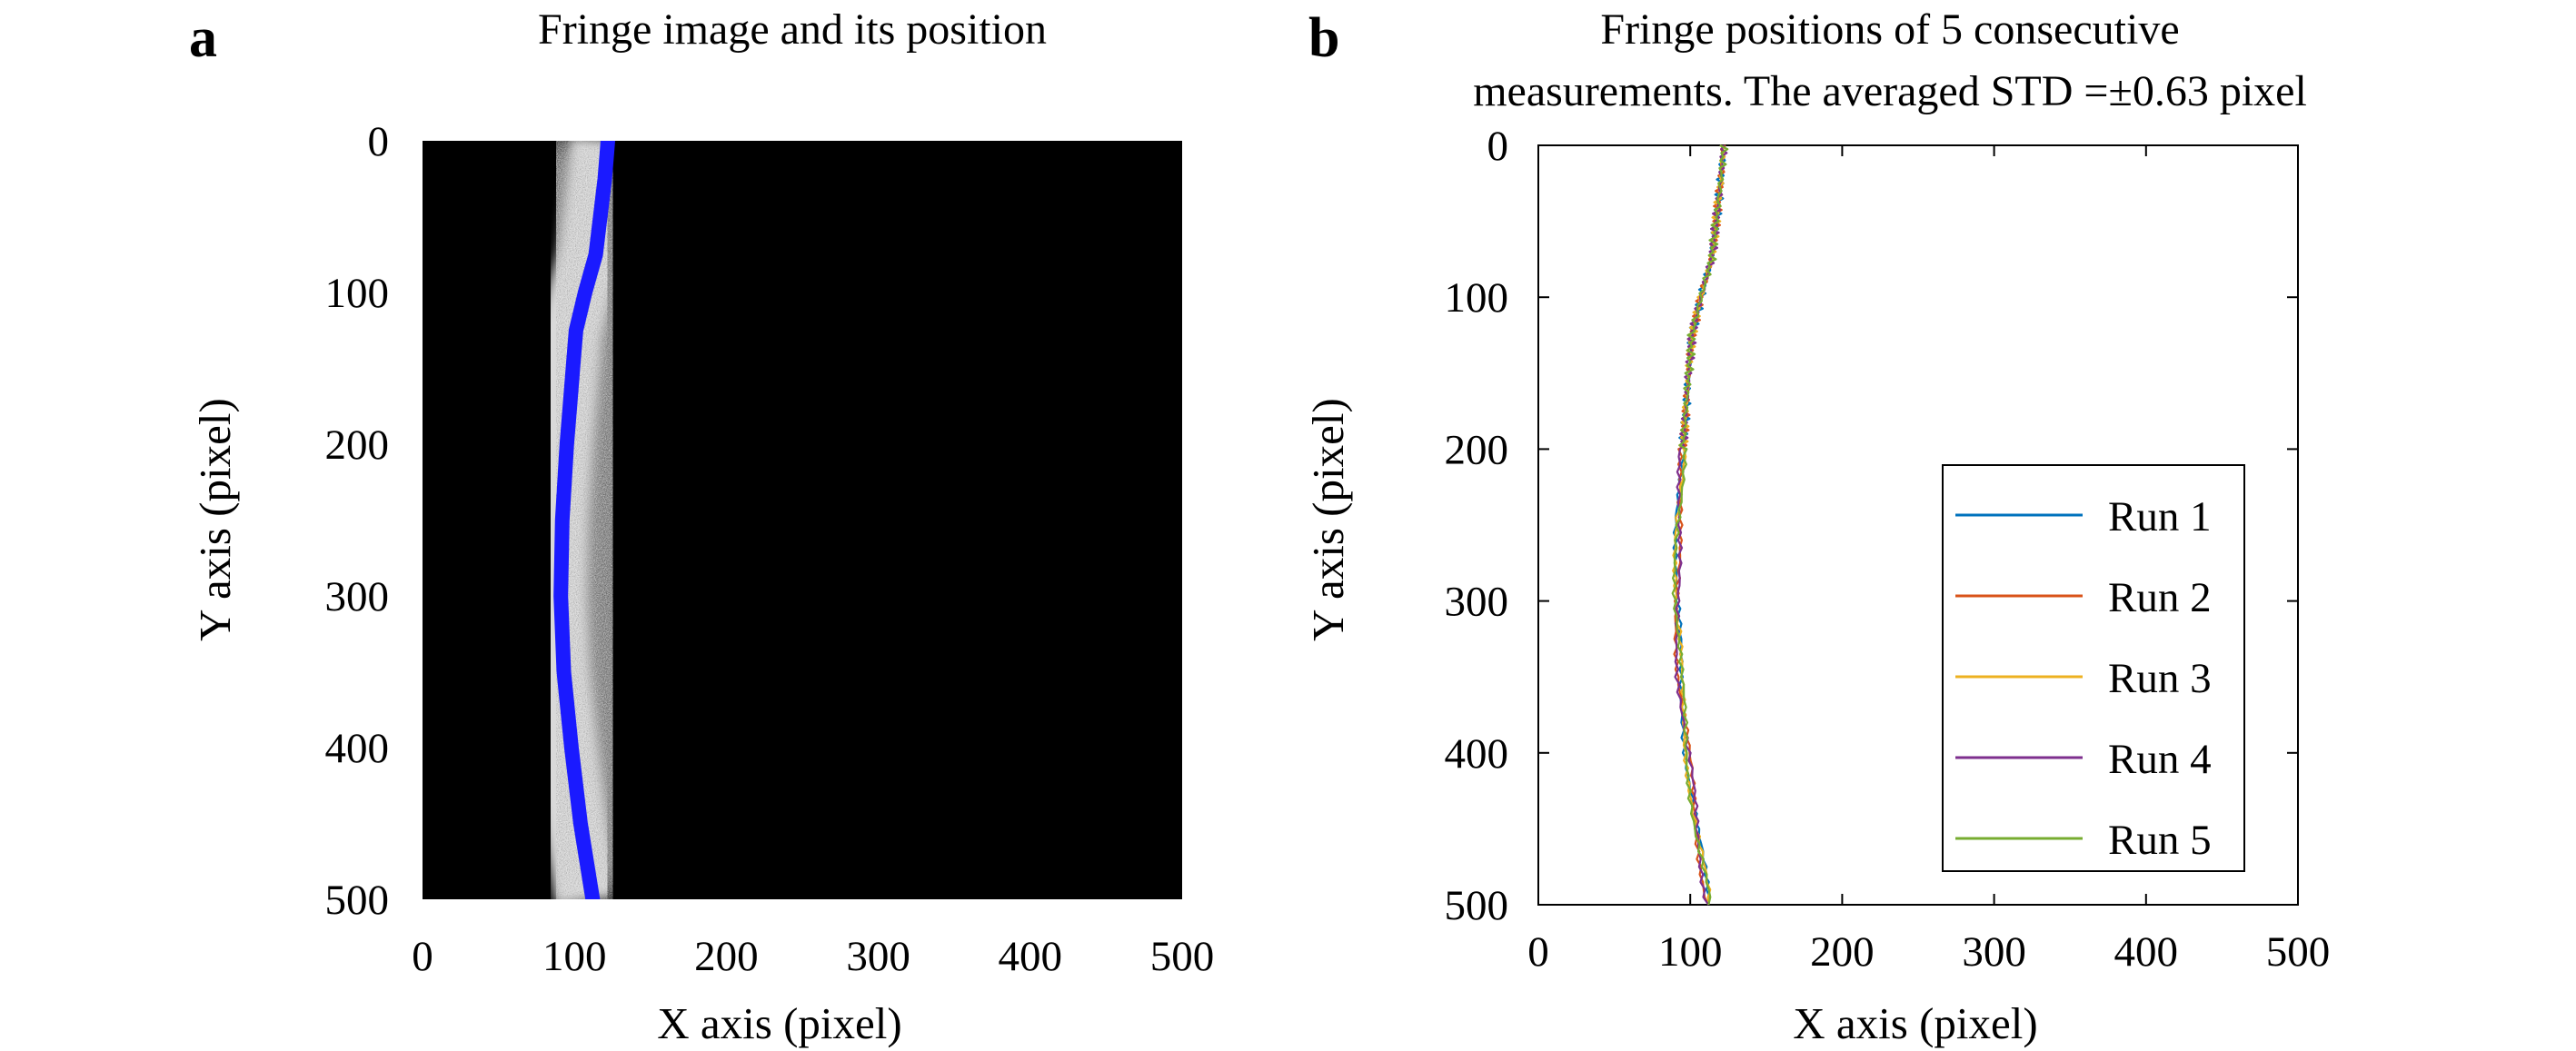 The width and height of the screenshot is (2576, 1051). I want to click on panel-b-y-tick-label: 500, so click(1477, 905).